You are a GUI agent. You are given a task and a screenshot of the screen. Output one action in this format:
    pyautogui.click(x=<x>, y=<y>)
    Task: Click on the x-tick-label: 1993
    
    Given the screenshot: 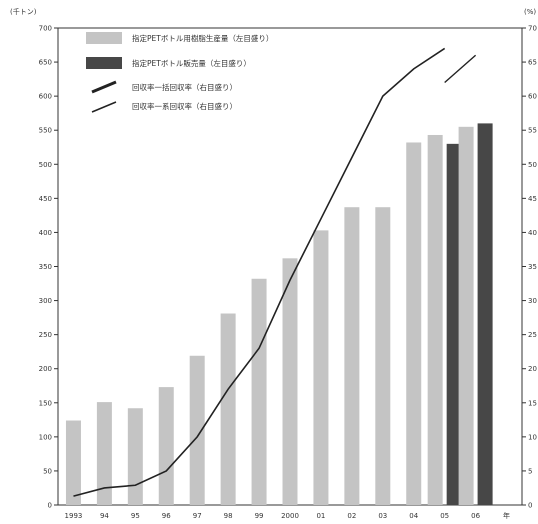 What is the action you would take?
    pyautogui.click(x=74, y=516)
    